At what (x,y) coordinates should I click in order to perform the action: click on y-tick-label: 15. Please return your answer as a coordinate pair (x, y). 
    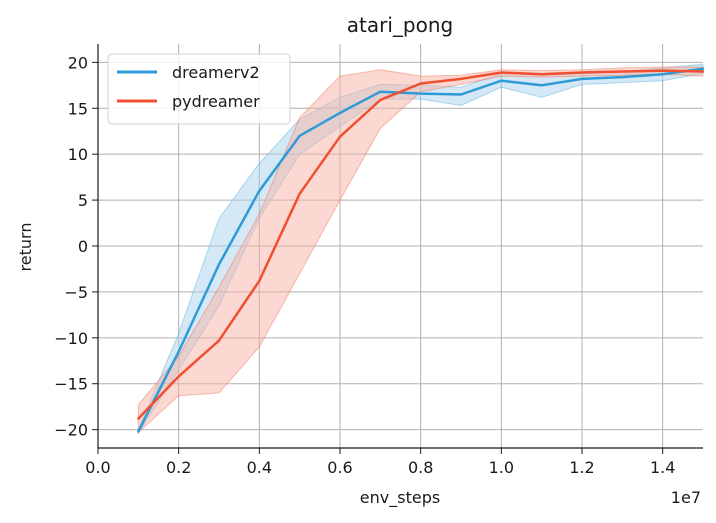
    Looking at the image, I should click on (78, 108).